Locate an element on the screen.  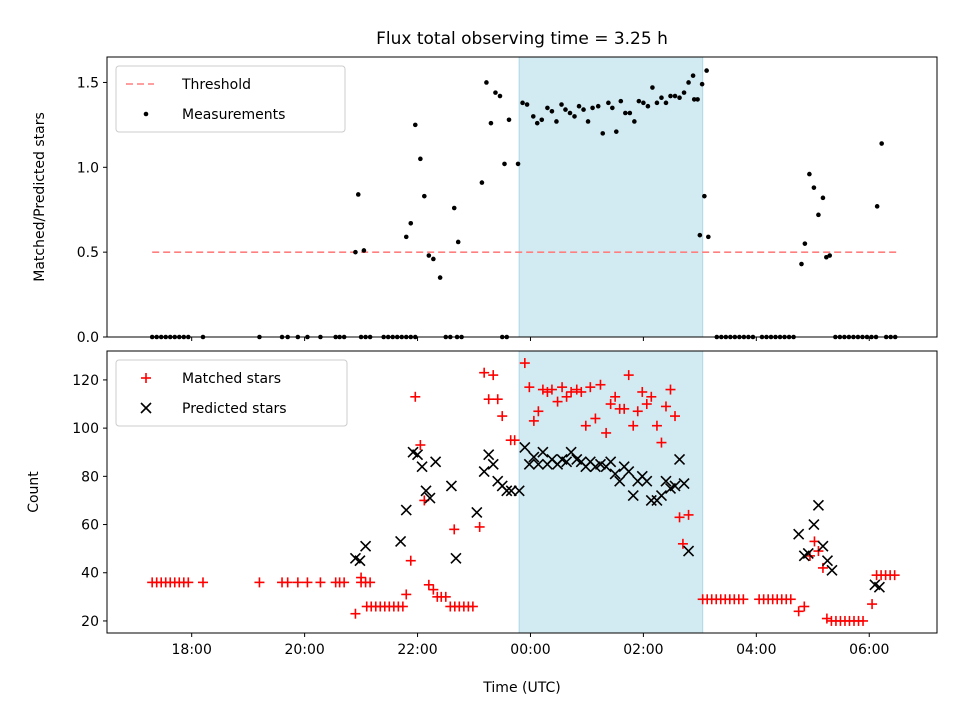
x-tick-label: 02:00 is located at coordinates (643, 650).